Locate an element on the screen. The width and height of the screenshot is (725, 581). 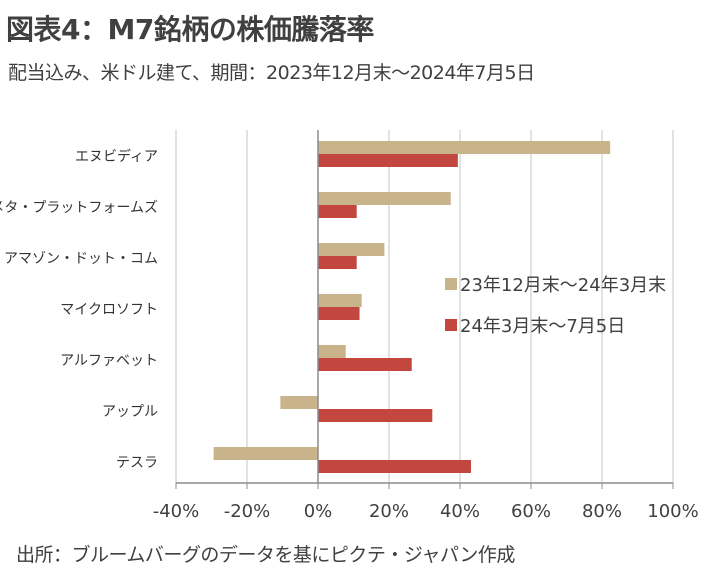
source-note: 出所：ブルームバーグのデータを基にピクテ・ジャパン作成 is located at coordinates (265, 555).